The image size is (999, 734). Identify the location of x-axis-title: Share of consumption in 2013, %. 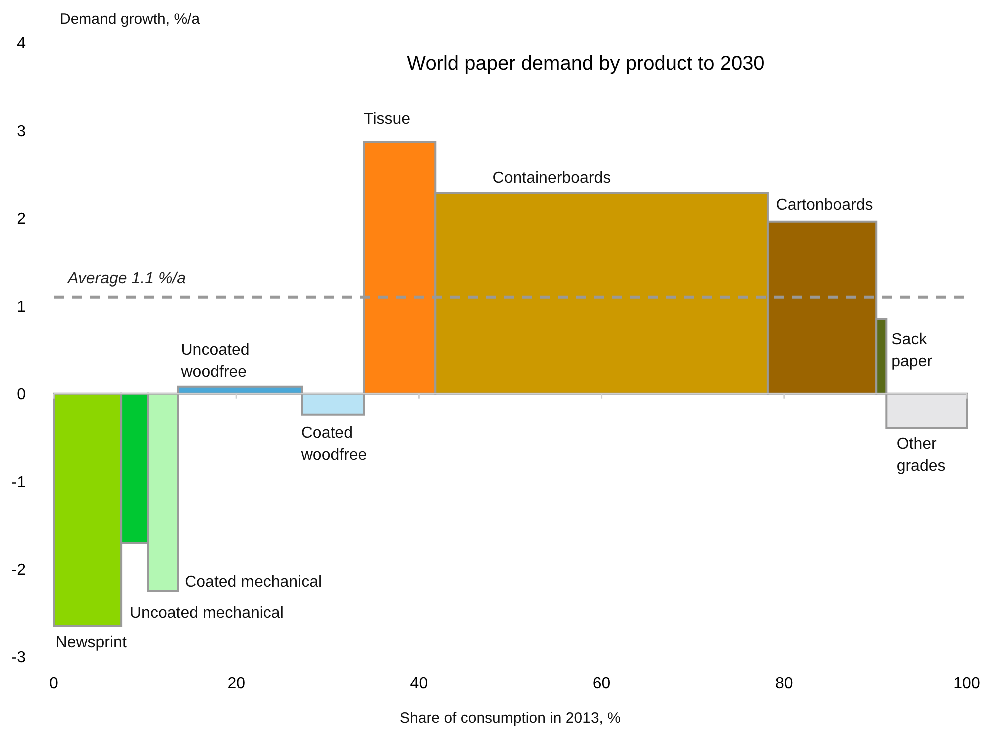
(510, 718).